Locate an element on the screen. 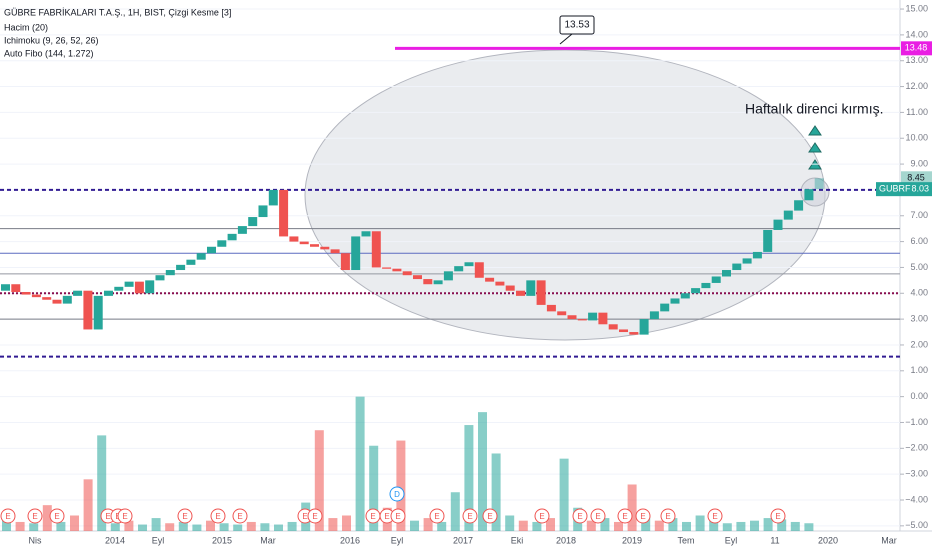  event-label: D is located at coordinates (397, 494).